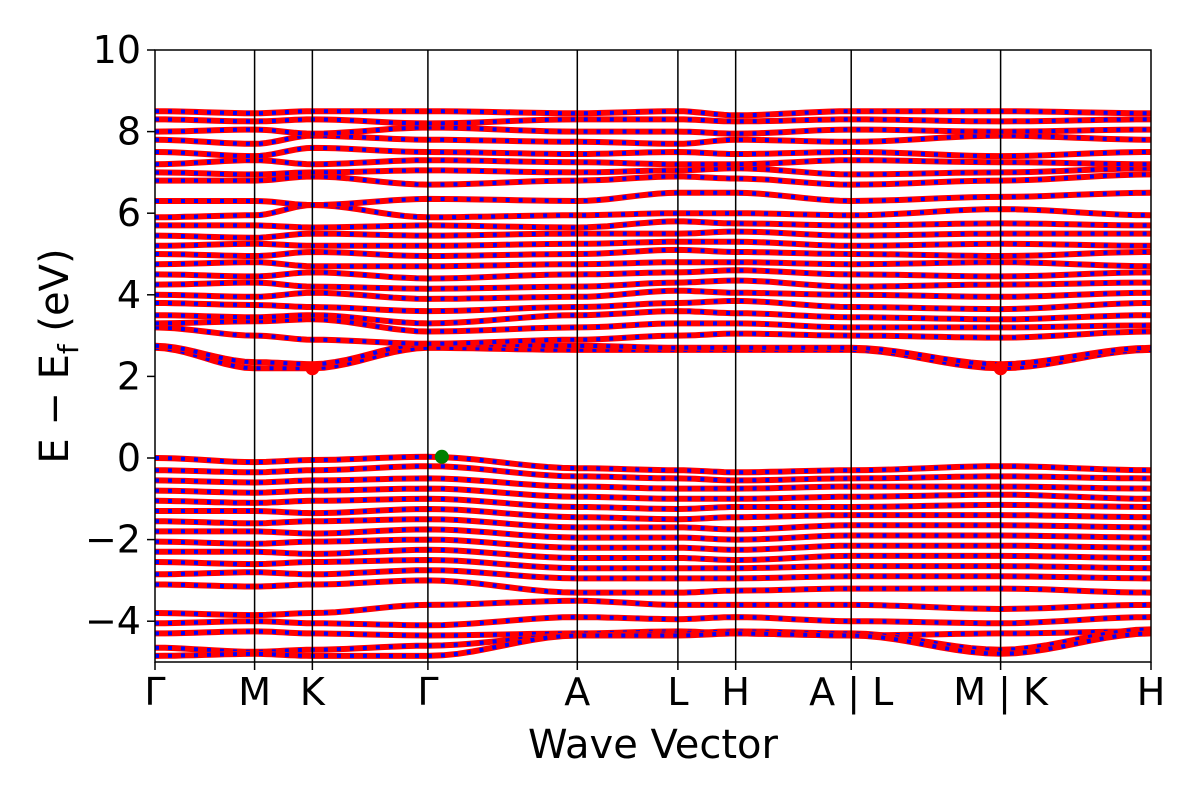  Describe the element at coordinates (677, 692) in the screenshot. I see `x-tick-label-5: L` at that location.